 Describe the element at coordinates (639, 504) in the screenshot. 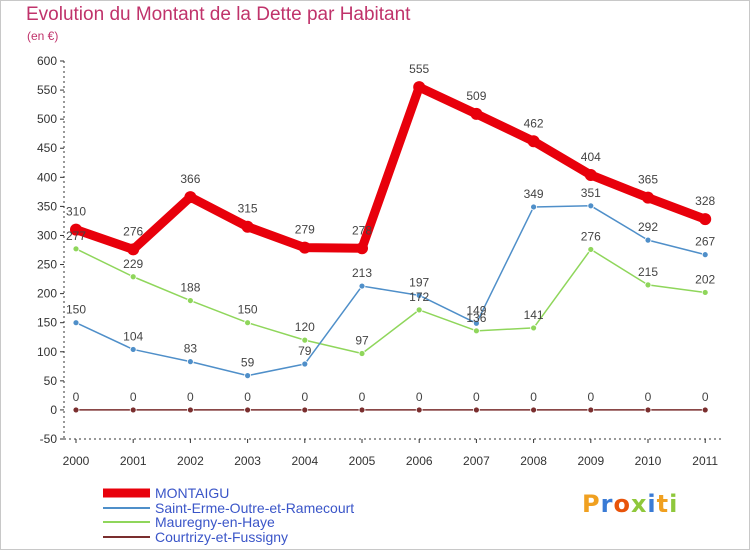

I see `logo-letter: x` at that location.